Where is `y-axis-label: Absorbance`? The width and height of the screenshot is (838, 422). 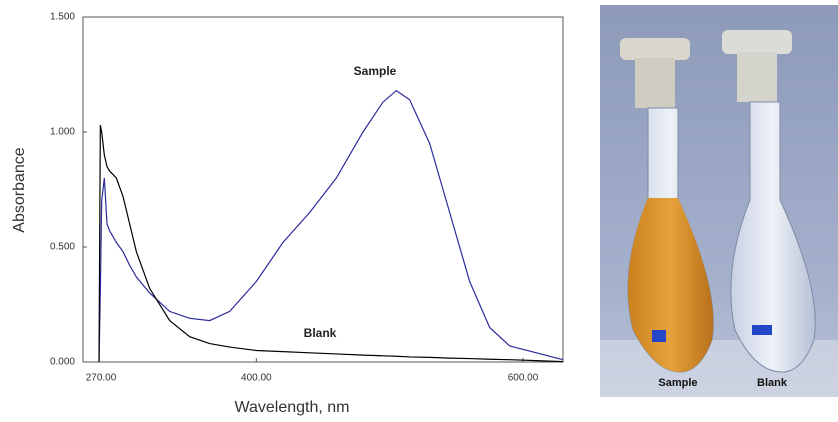 y-axis-label: Absorbance is located at coordinates (19, 189).